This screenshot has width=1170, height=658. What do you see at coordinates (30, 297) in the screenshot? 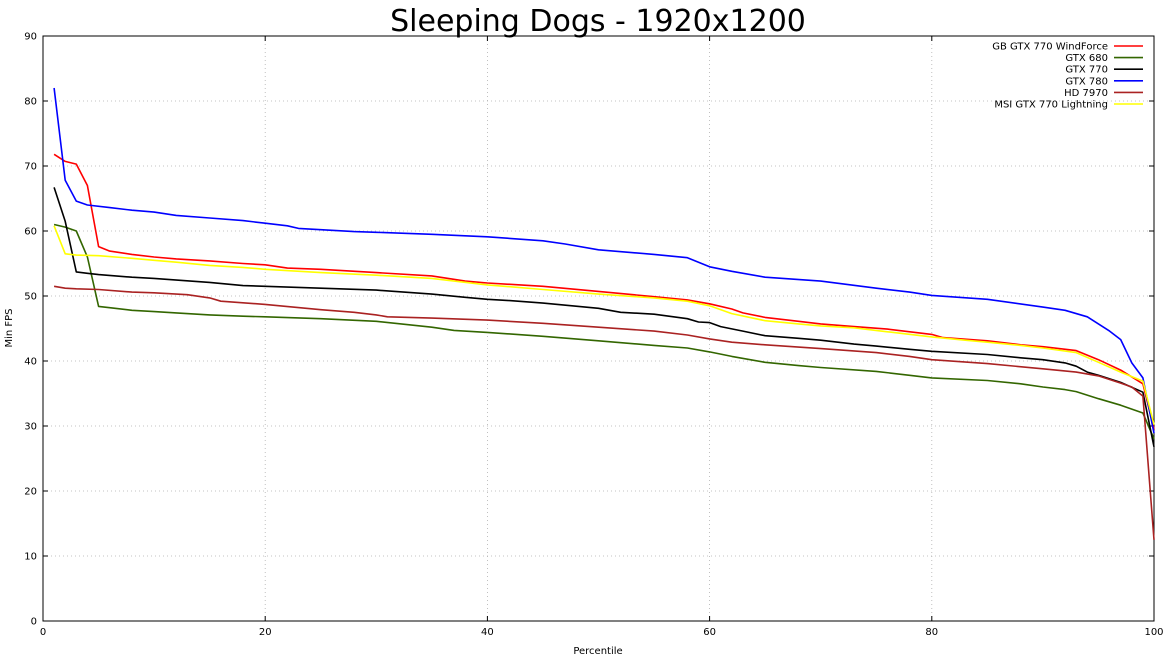
I see `y-tick-label: 50` at bounding box center [30, 297].